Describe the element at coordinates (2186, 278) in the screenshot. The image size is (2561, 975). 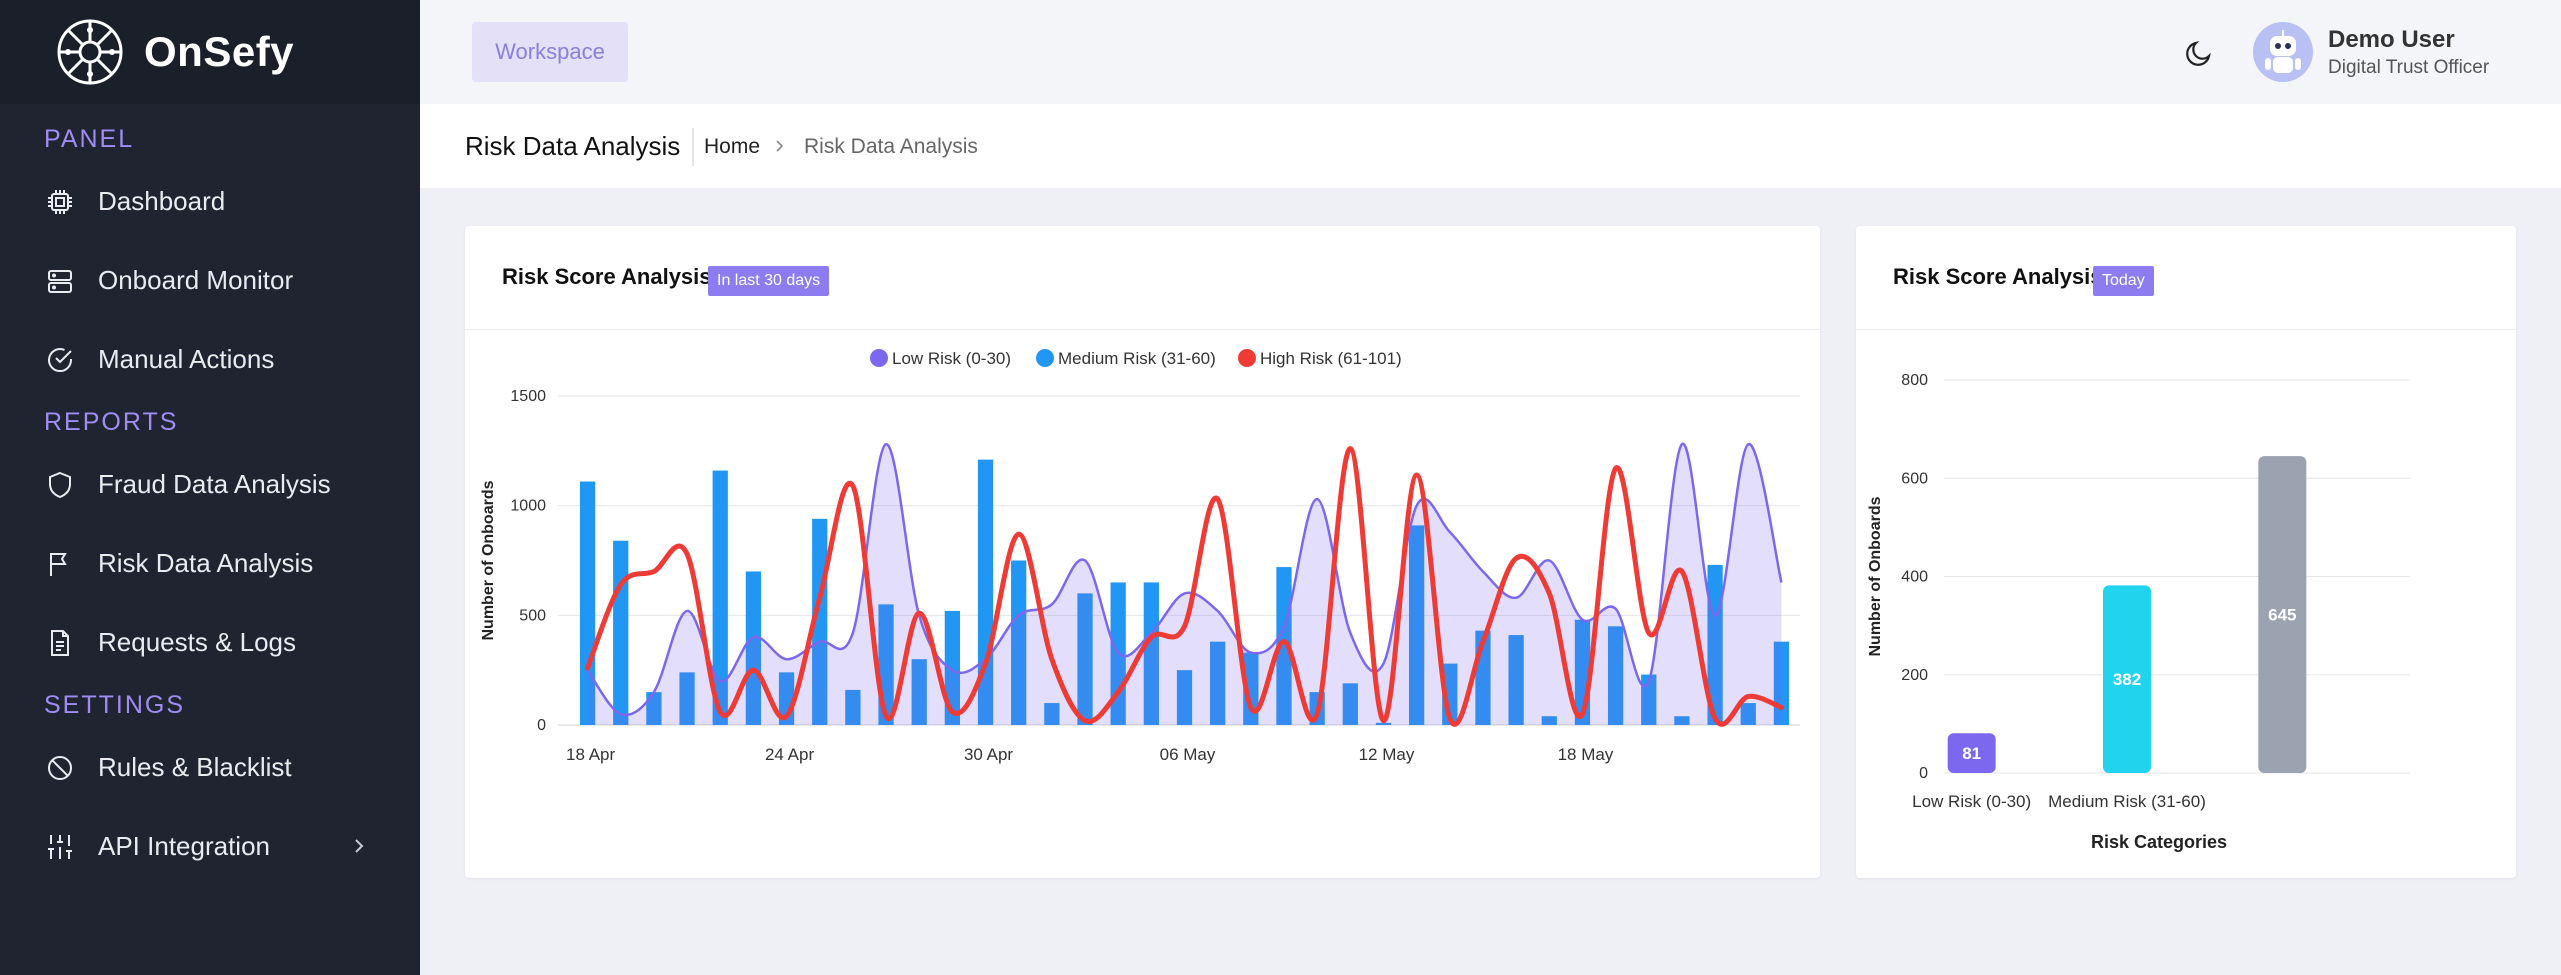
I see `card-header: Risk Score Analysis Today` at that location.